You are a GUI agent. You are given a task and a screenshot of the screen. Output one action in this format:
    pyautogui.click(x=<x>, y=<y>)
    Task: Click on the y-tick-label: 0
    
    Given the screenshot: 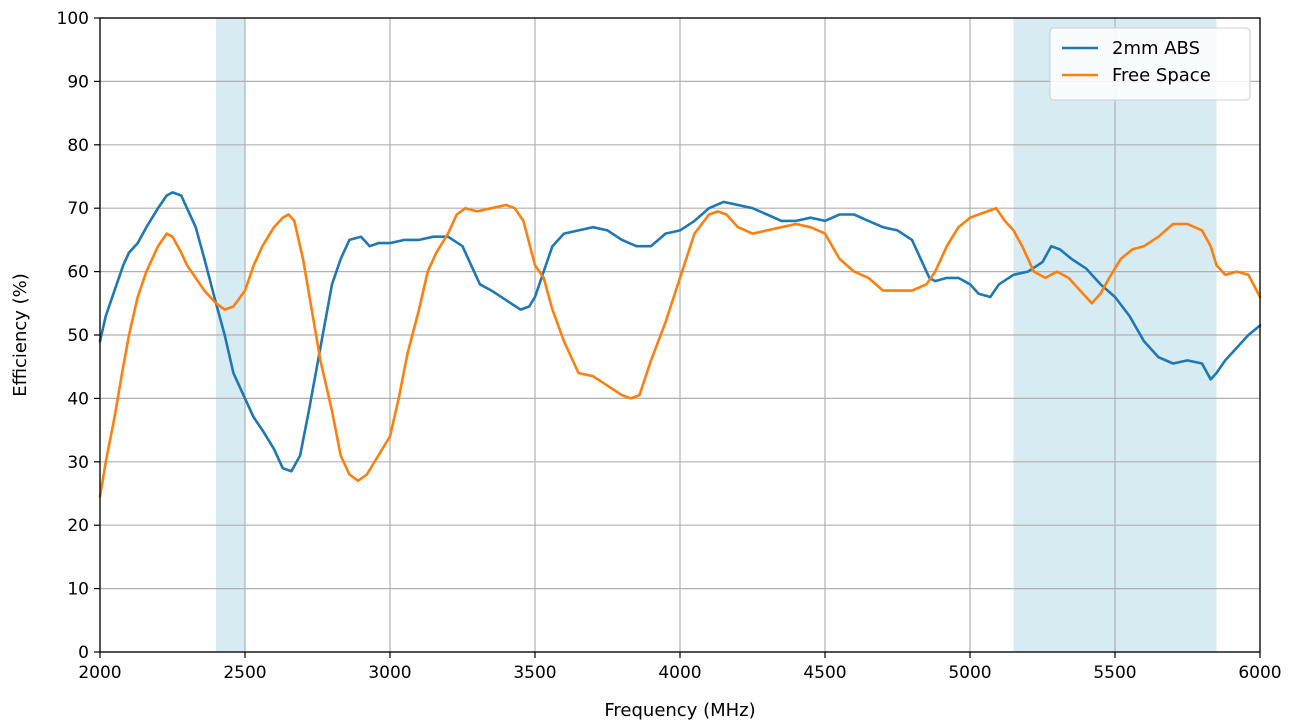 What is the action you would take?
    pyautogui.click(x=83, y=653)
    